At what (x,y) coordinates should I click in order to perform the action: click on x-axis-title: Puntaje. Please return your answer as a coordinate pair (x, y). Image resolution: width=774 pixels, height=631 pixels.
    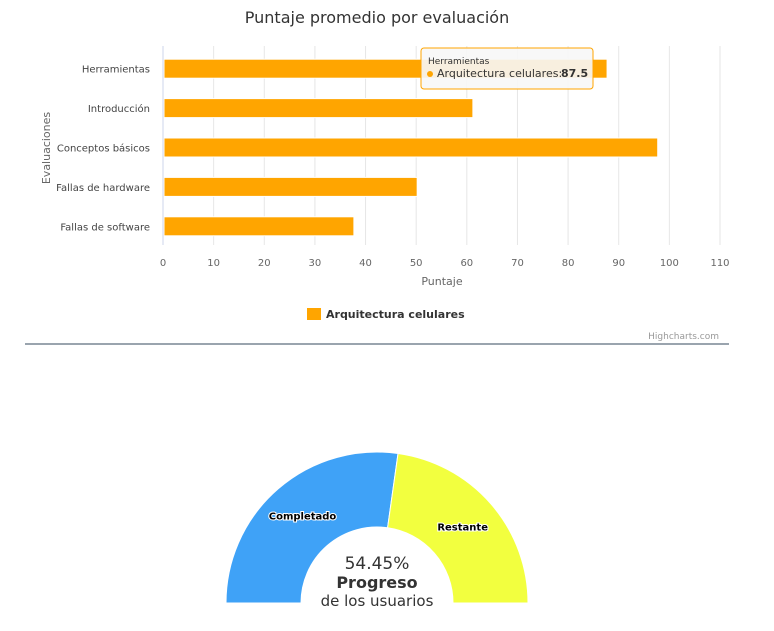
    Looking at the image, I should click on (441, 281).